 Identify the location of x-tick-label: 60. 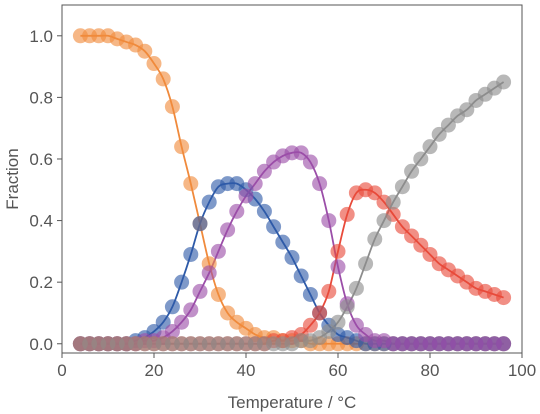
(338, 370).